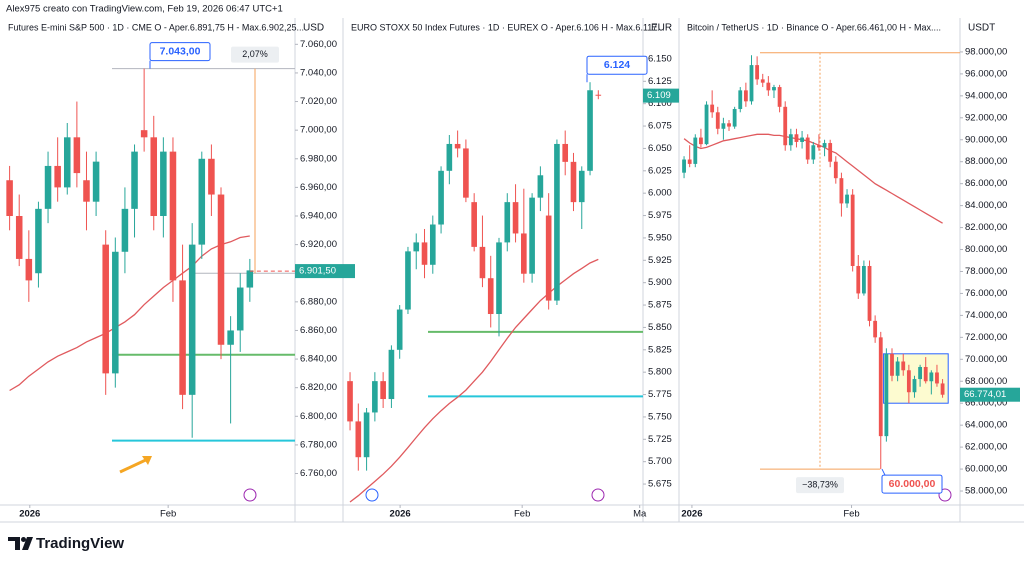  I want to click on y-tick-label: 7.040,00, so click(318, 72).